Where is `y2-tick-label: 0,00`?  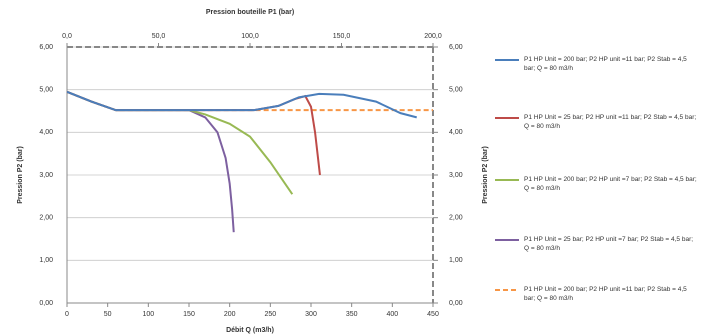 y2-tick-label: 0,00 is located at coordinates (456, 303).